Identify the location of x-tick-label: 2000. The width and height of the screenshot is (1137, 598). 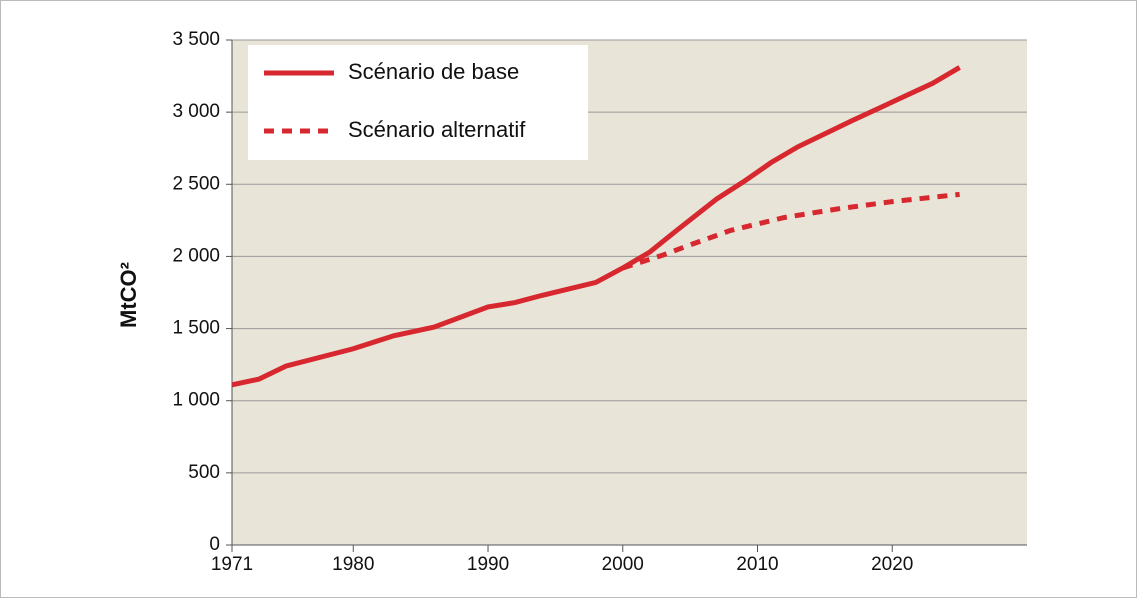
(623, 564).